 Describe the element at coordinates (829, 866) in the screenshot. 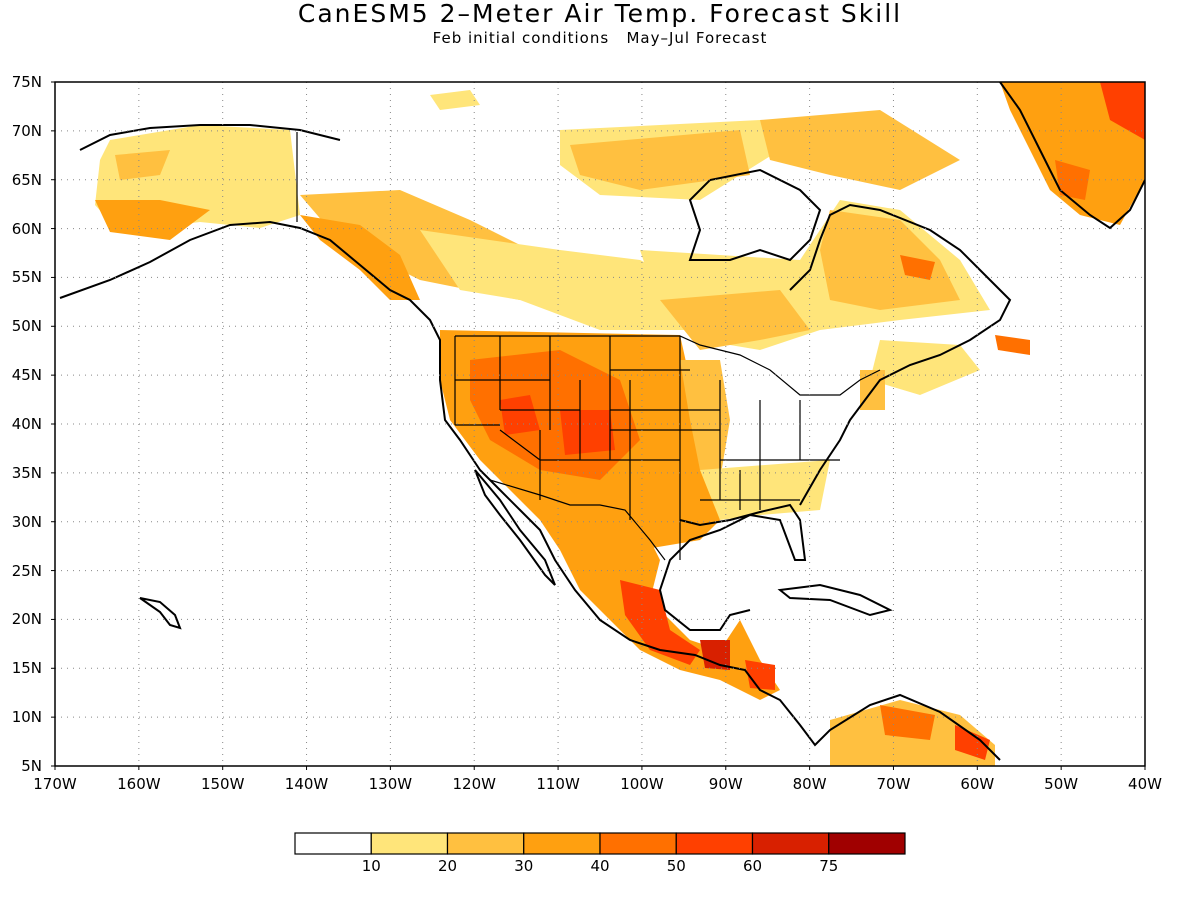

I see `colorbar-label: 75` at that location.